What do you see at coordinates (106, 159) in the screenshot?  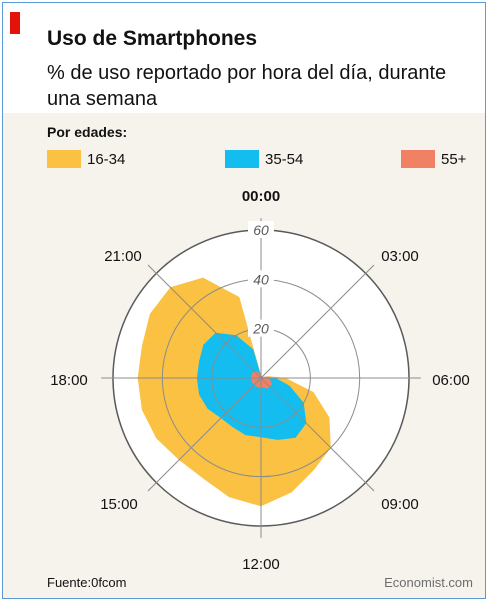 I see `legend-label: 16-34` at bounding box center [106, 159].